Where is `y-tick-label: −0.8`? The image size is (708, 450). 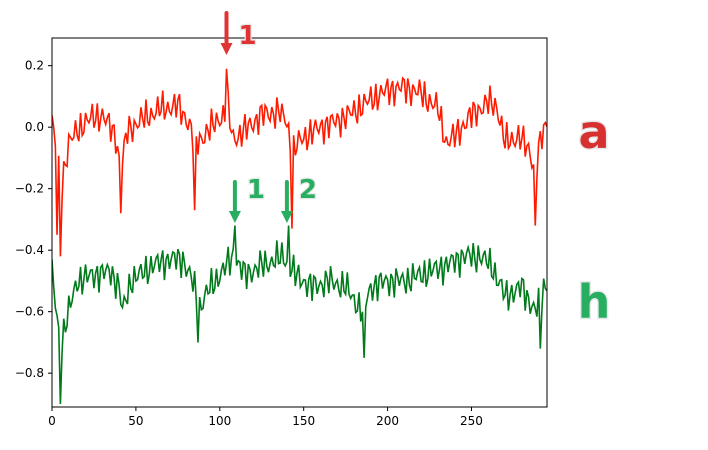 y-tick-label: −0.8 is located at coordinates (29, 373).